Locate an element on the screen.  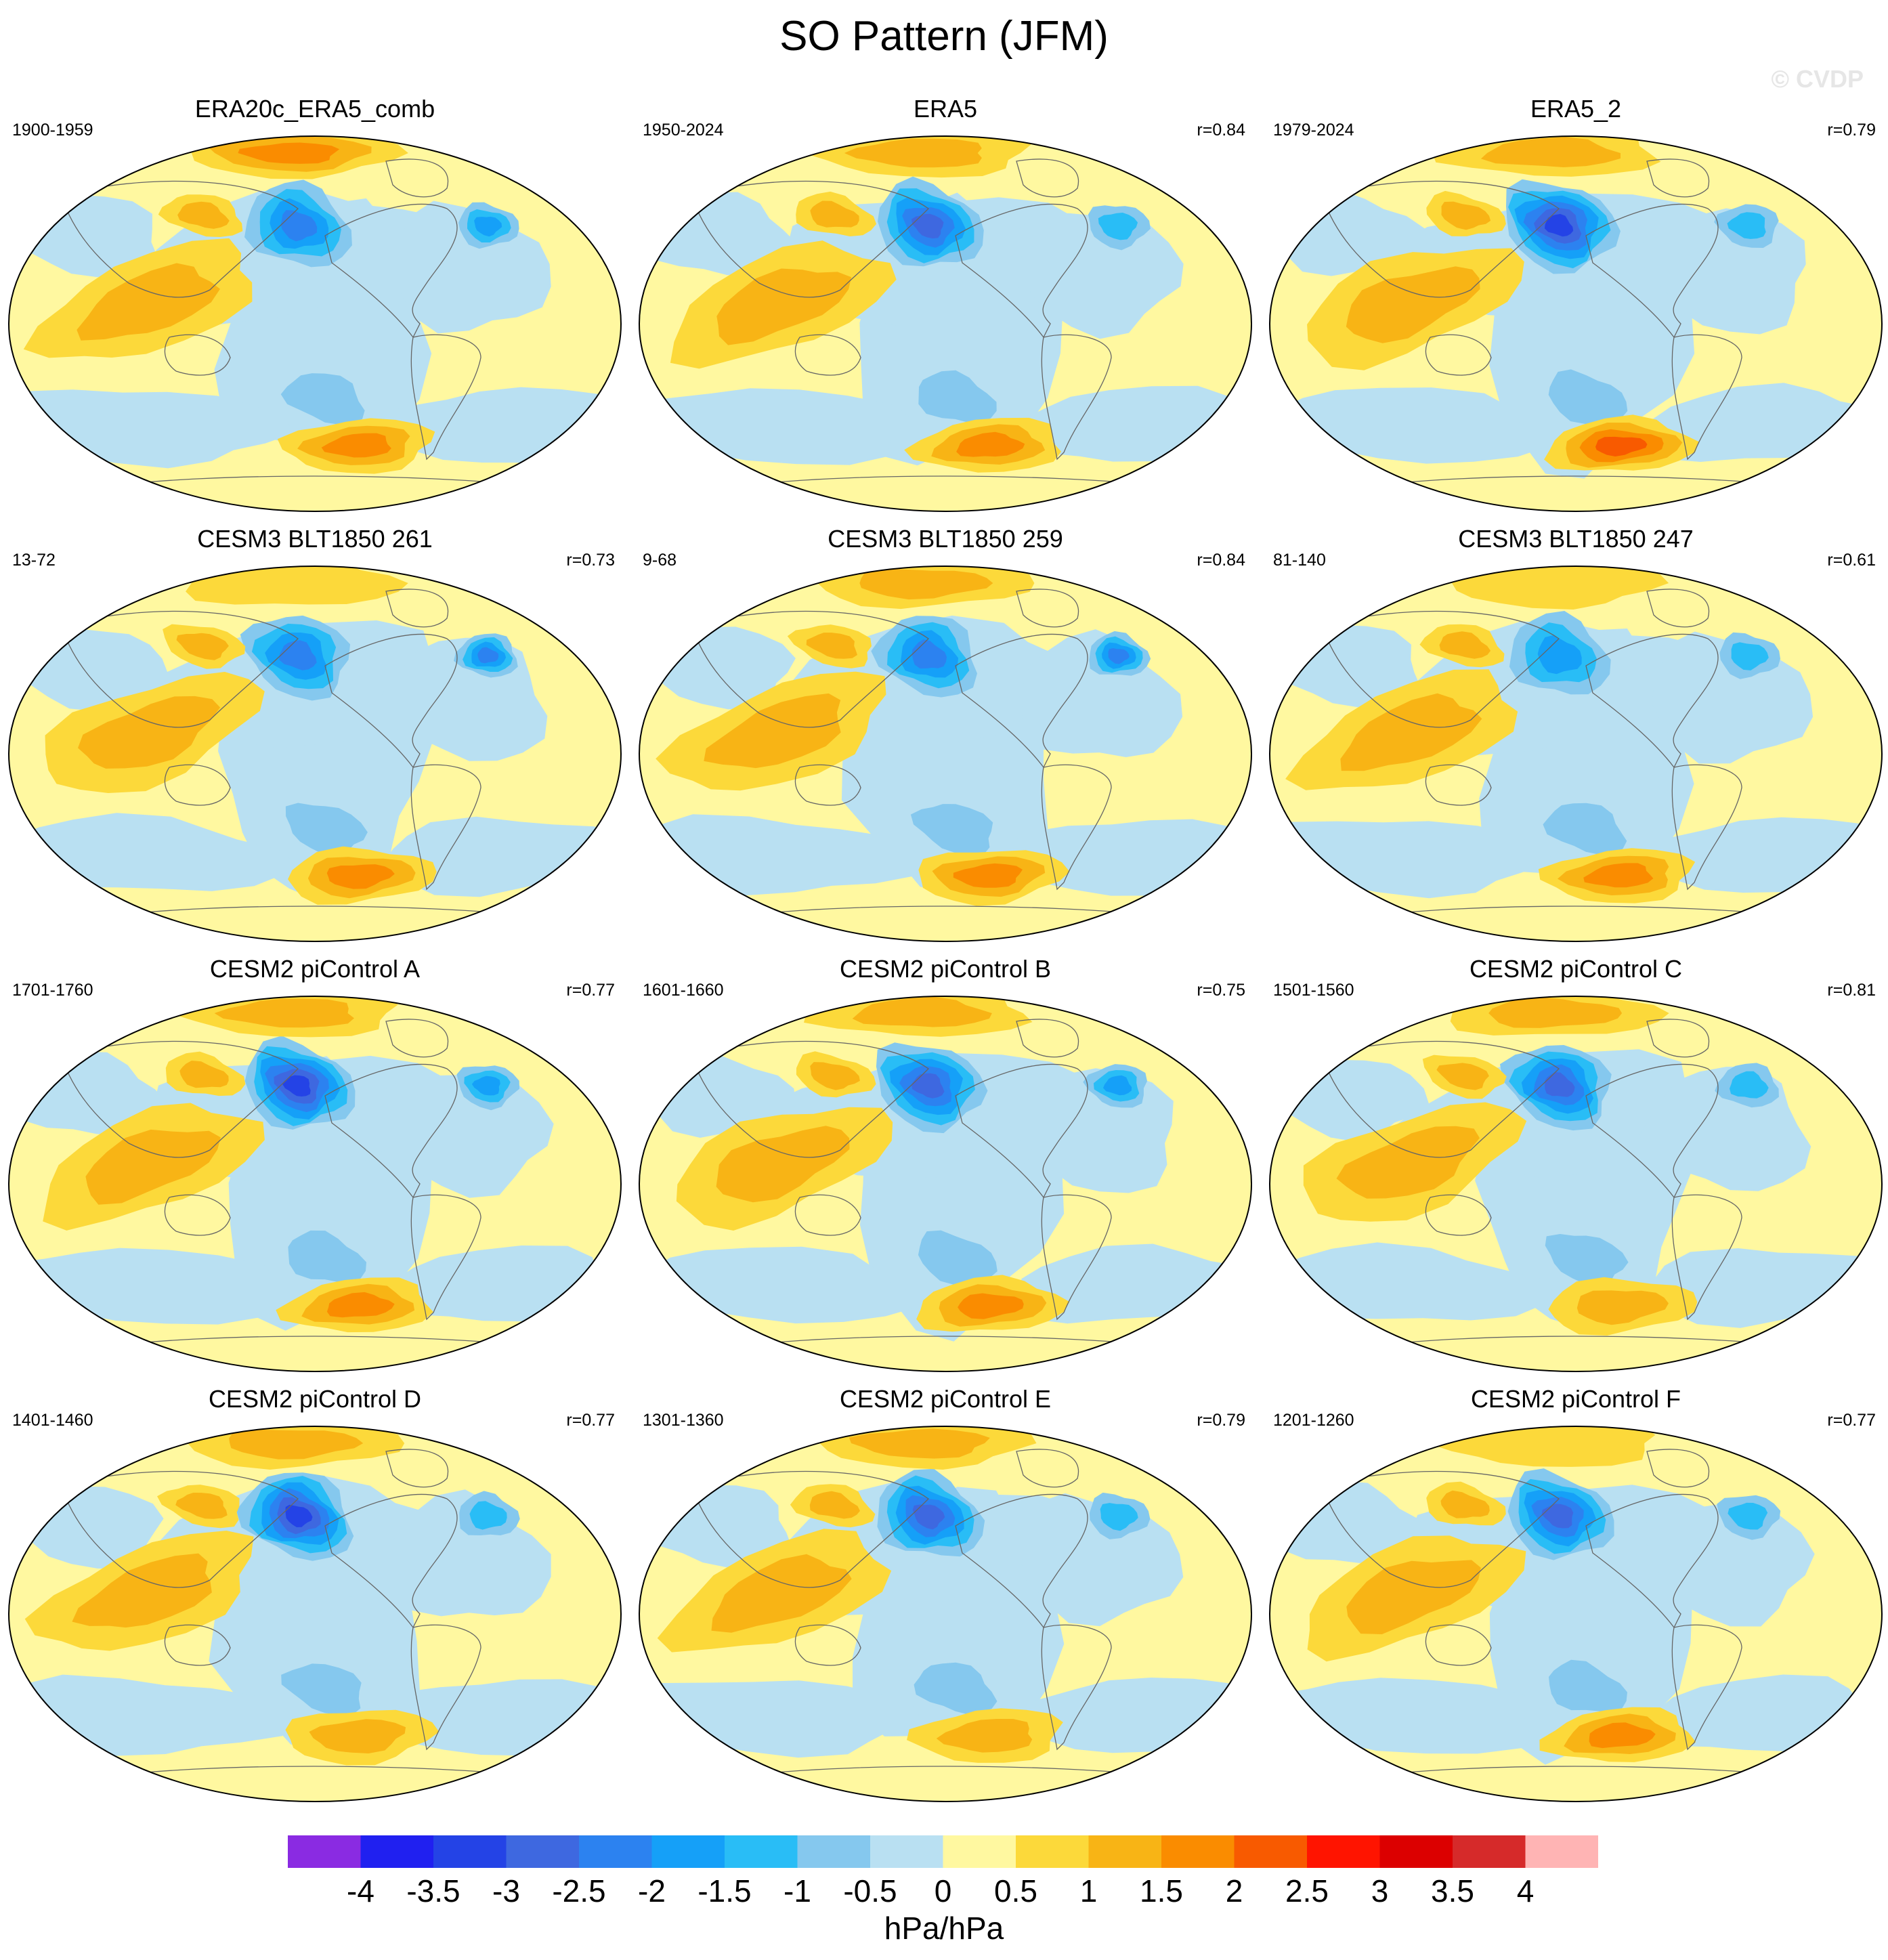
colorbar-tick-label: 2 is located at coordinates (1235, 1891).